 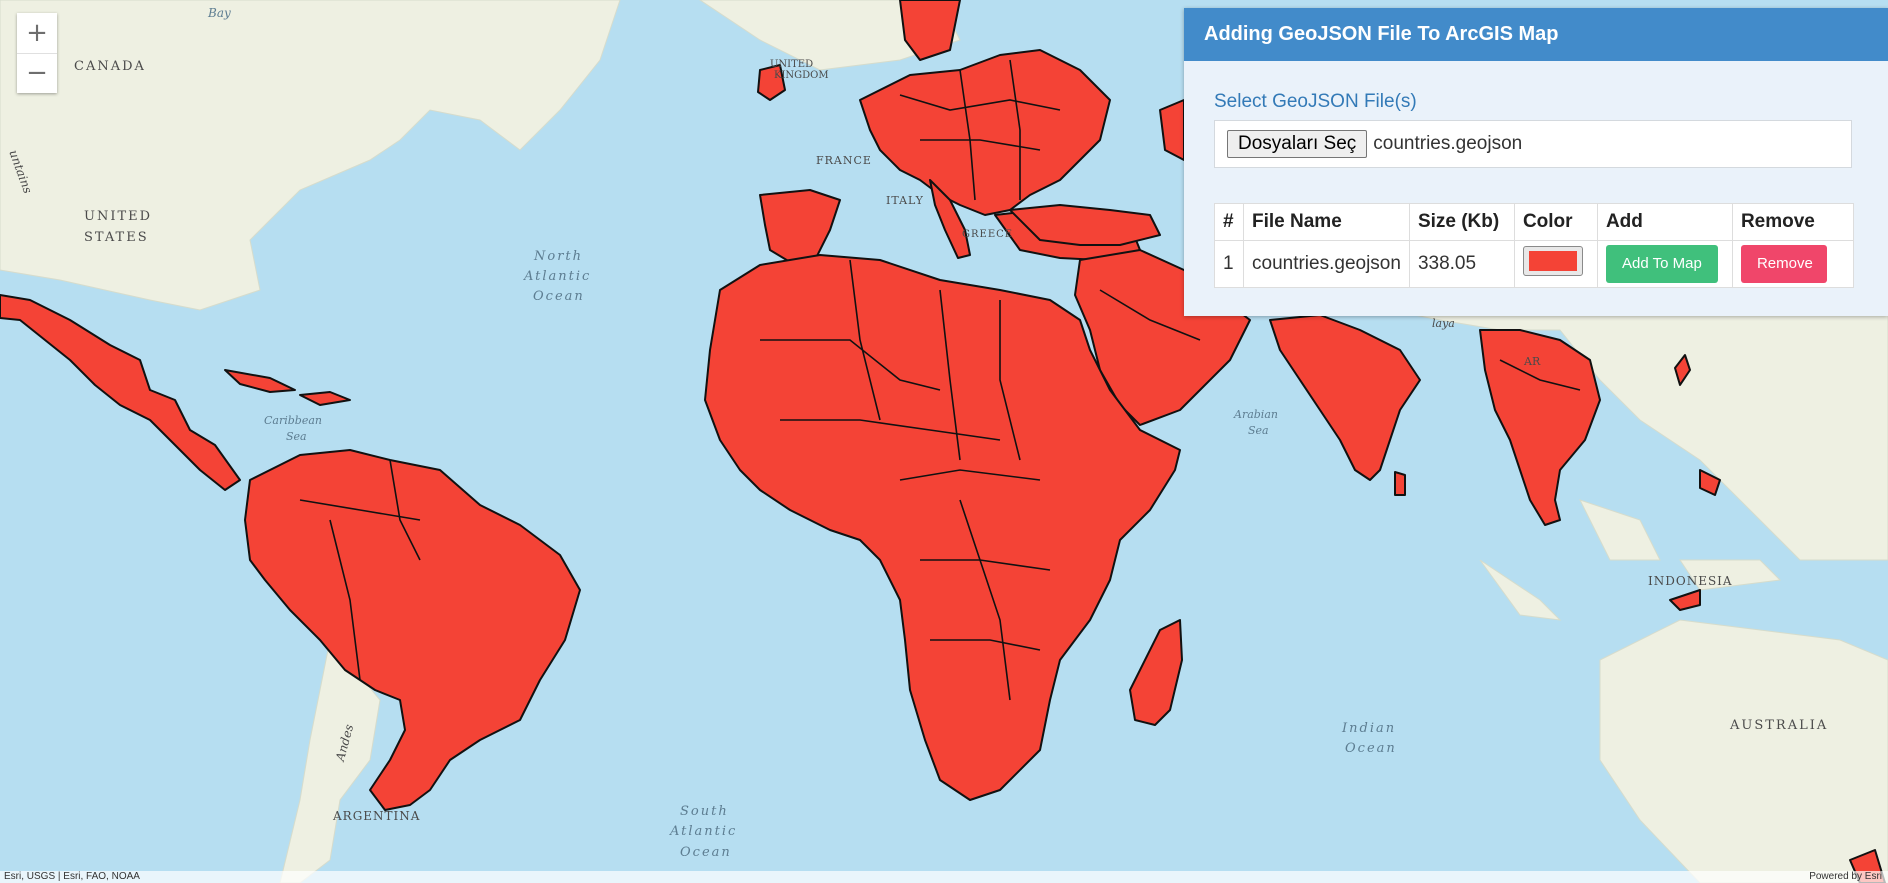 What do you see at coordinates (704, 811) in the screenshot?
I see `map-label-south-atlantic: South` at bounding box center [704, 811].